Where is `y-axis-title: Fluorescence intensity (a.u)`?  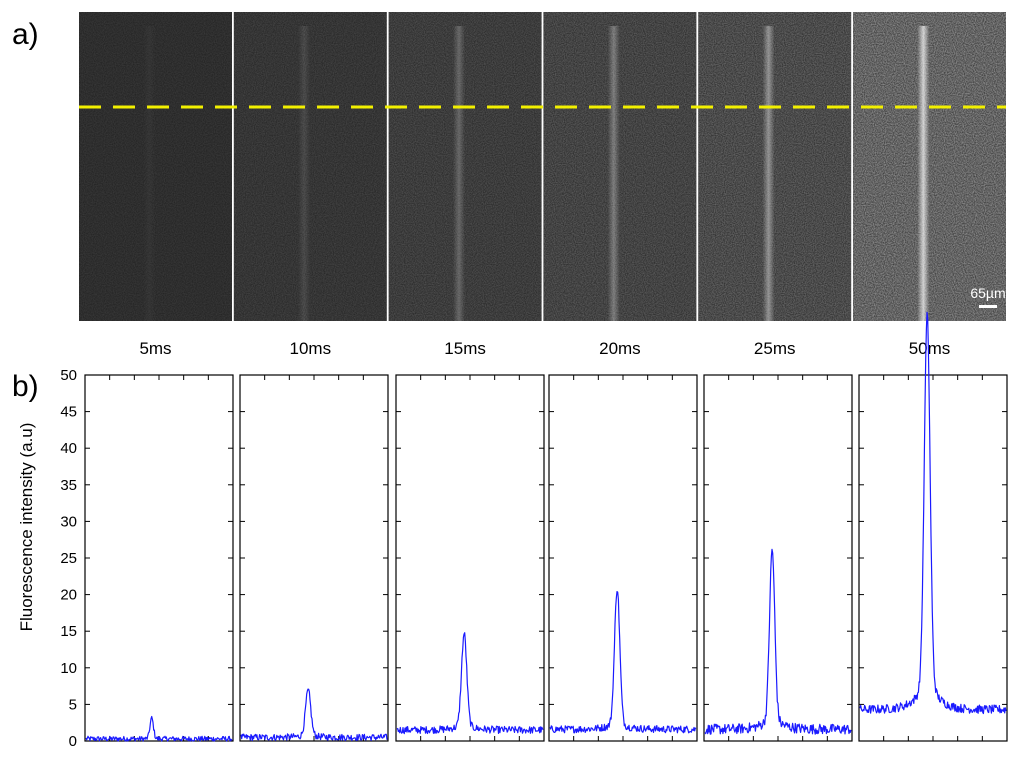 y-axis-title: Fluorescence intensity (a.u) is located at coordinates (26, 527).